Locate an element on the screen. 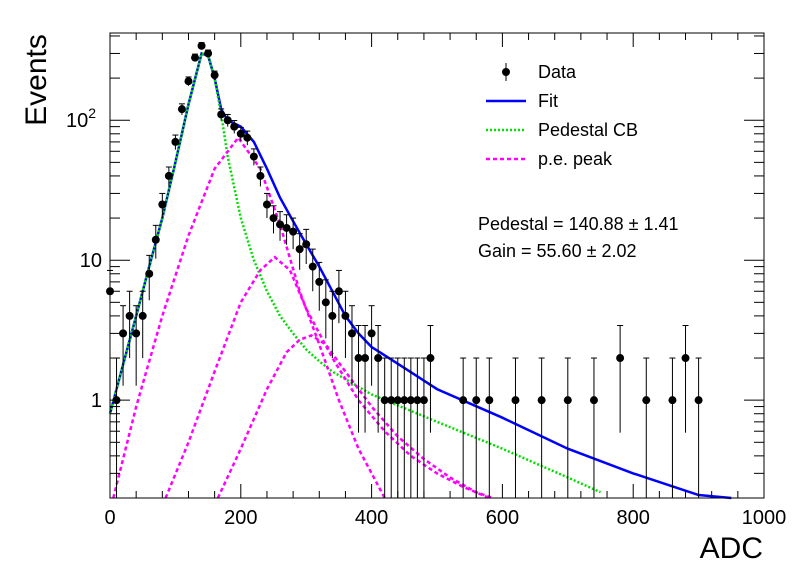 Image resolution: width=796 pixels, height=572 pixels. x-tick-label: 400 is located at coordinates (371, 518).